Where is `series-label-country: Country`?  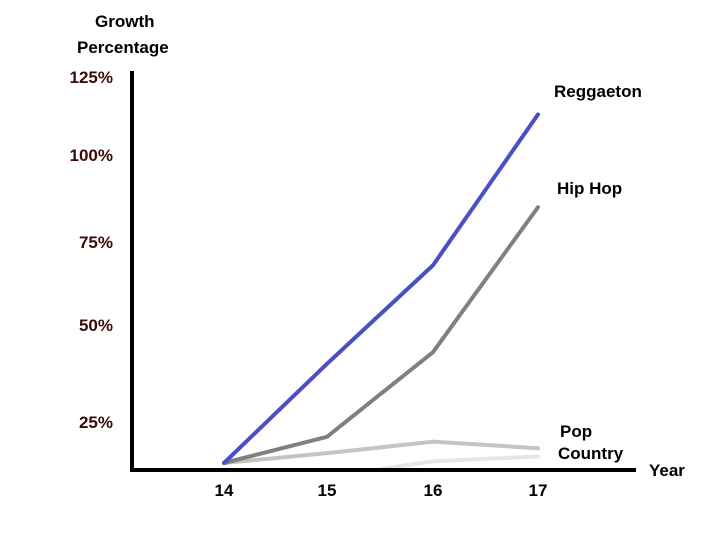 series-label-country: Country is located at coordinates (591, 453).